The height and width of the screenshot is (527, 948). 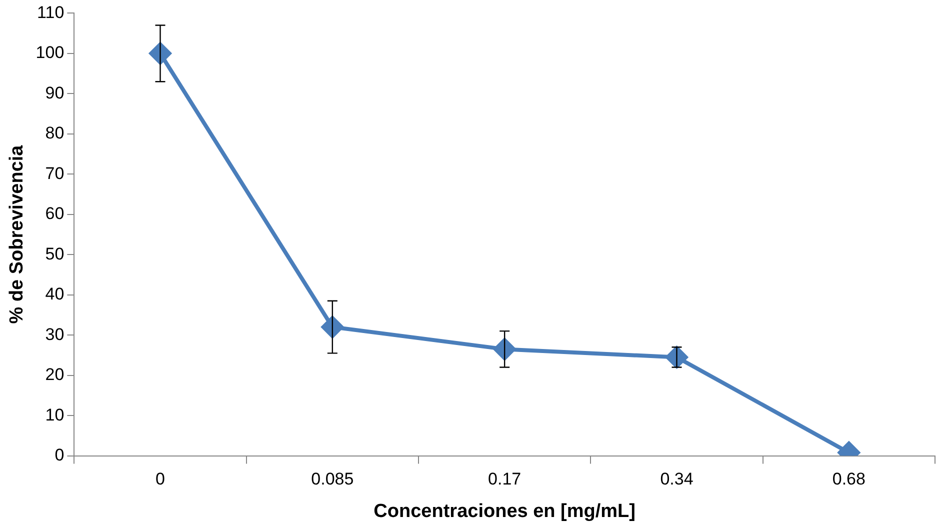 I want to click on x-tick-label: 0.085, so click(x=332, y=479).